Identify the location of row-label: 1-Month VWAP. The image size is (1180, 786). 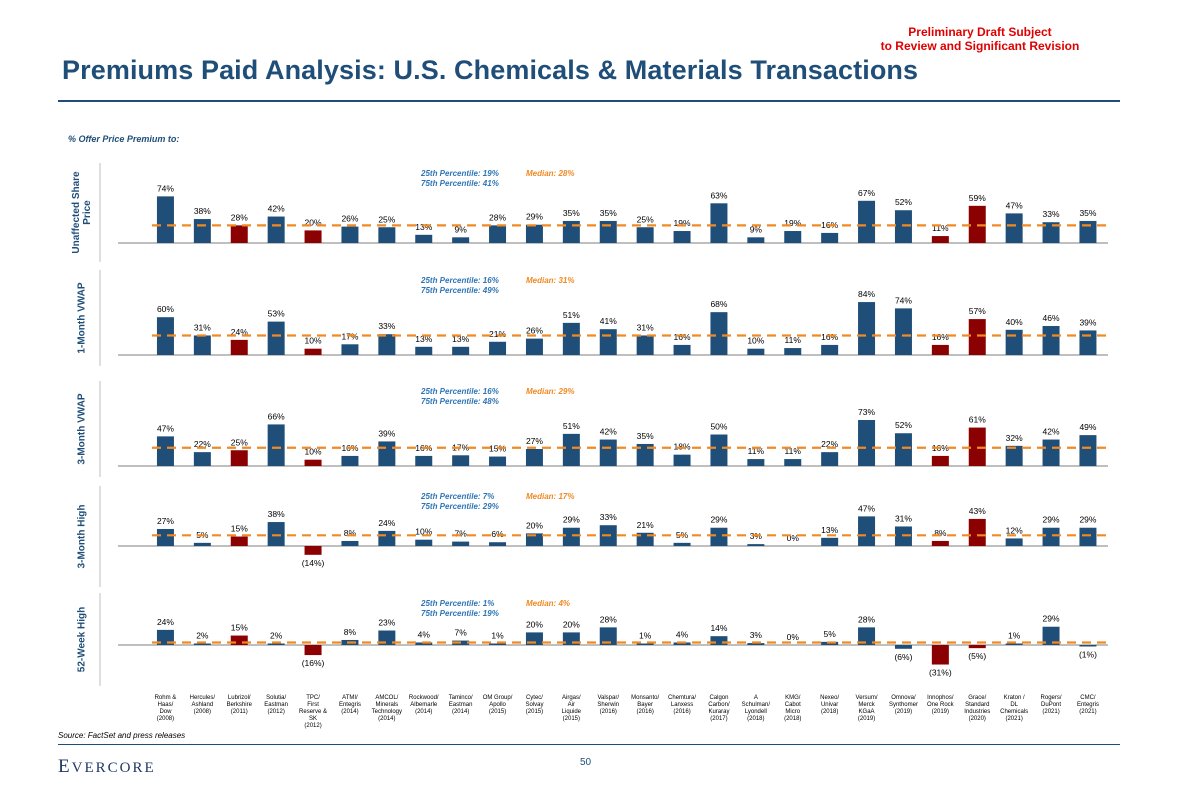
(82, 317).